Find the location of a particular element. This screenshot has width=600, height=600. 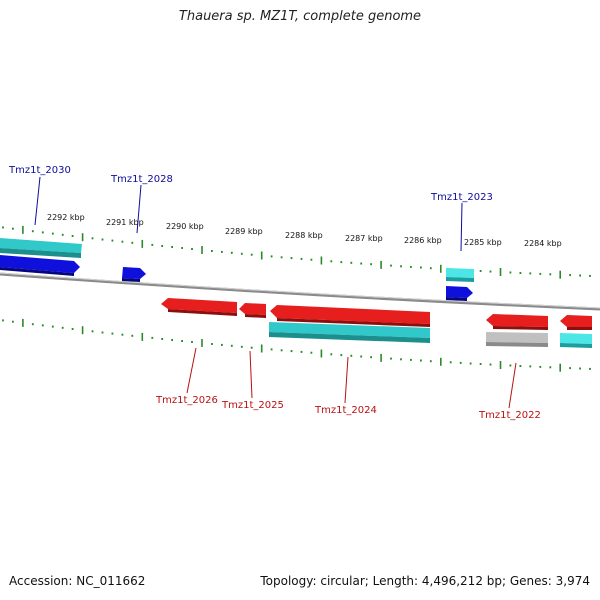

map-title: Thauera sp. MZ1T, complete genome is located at coordinates (300, 16).